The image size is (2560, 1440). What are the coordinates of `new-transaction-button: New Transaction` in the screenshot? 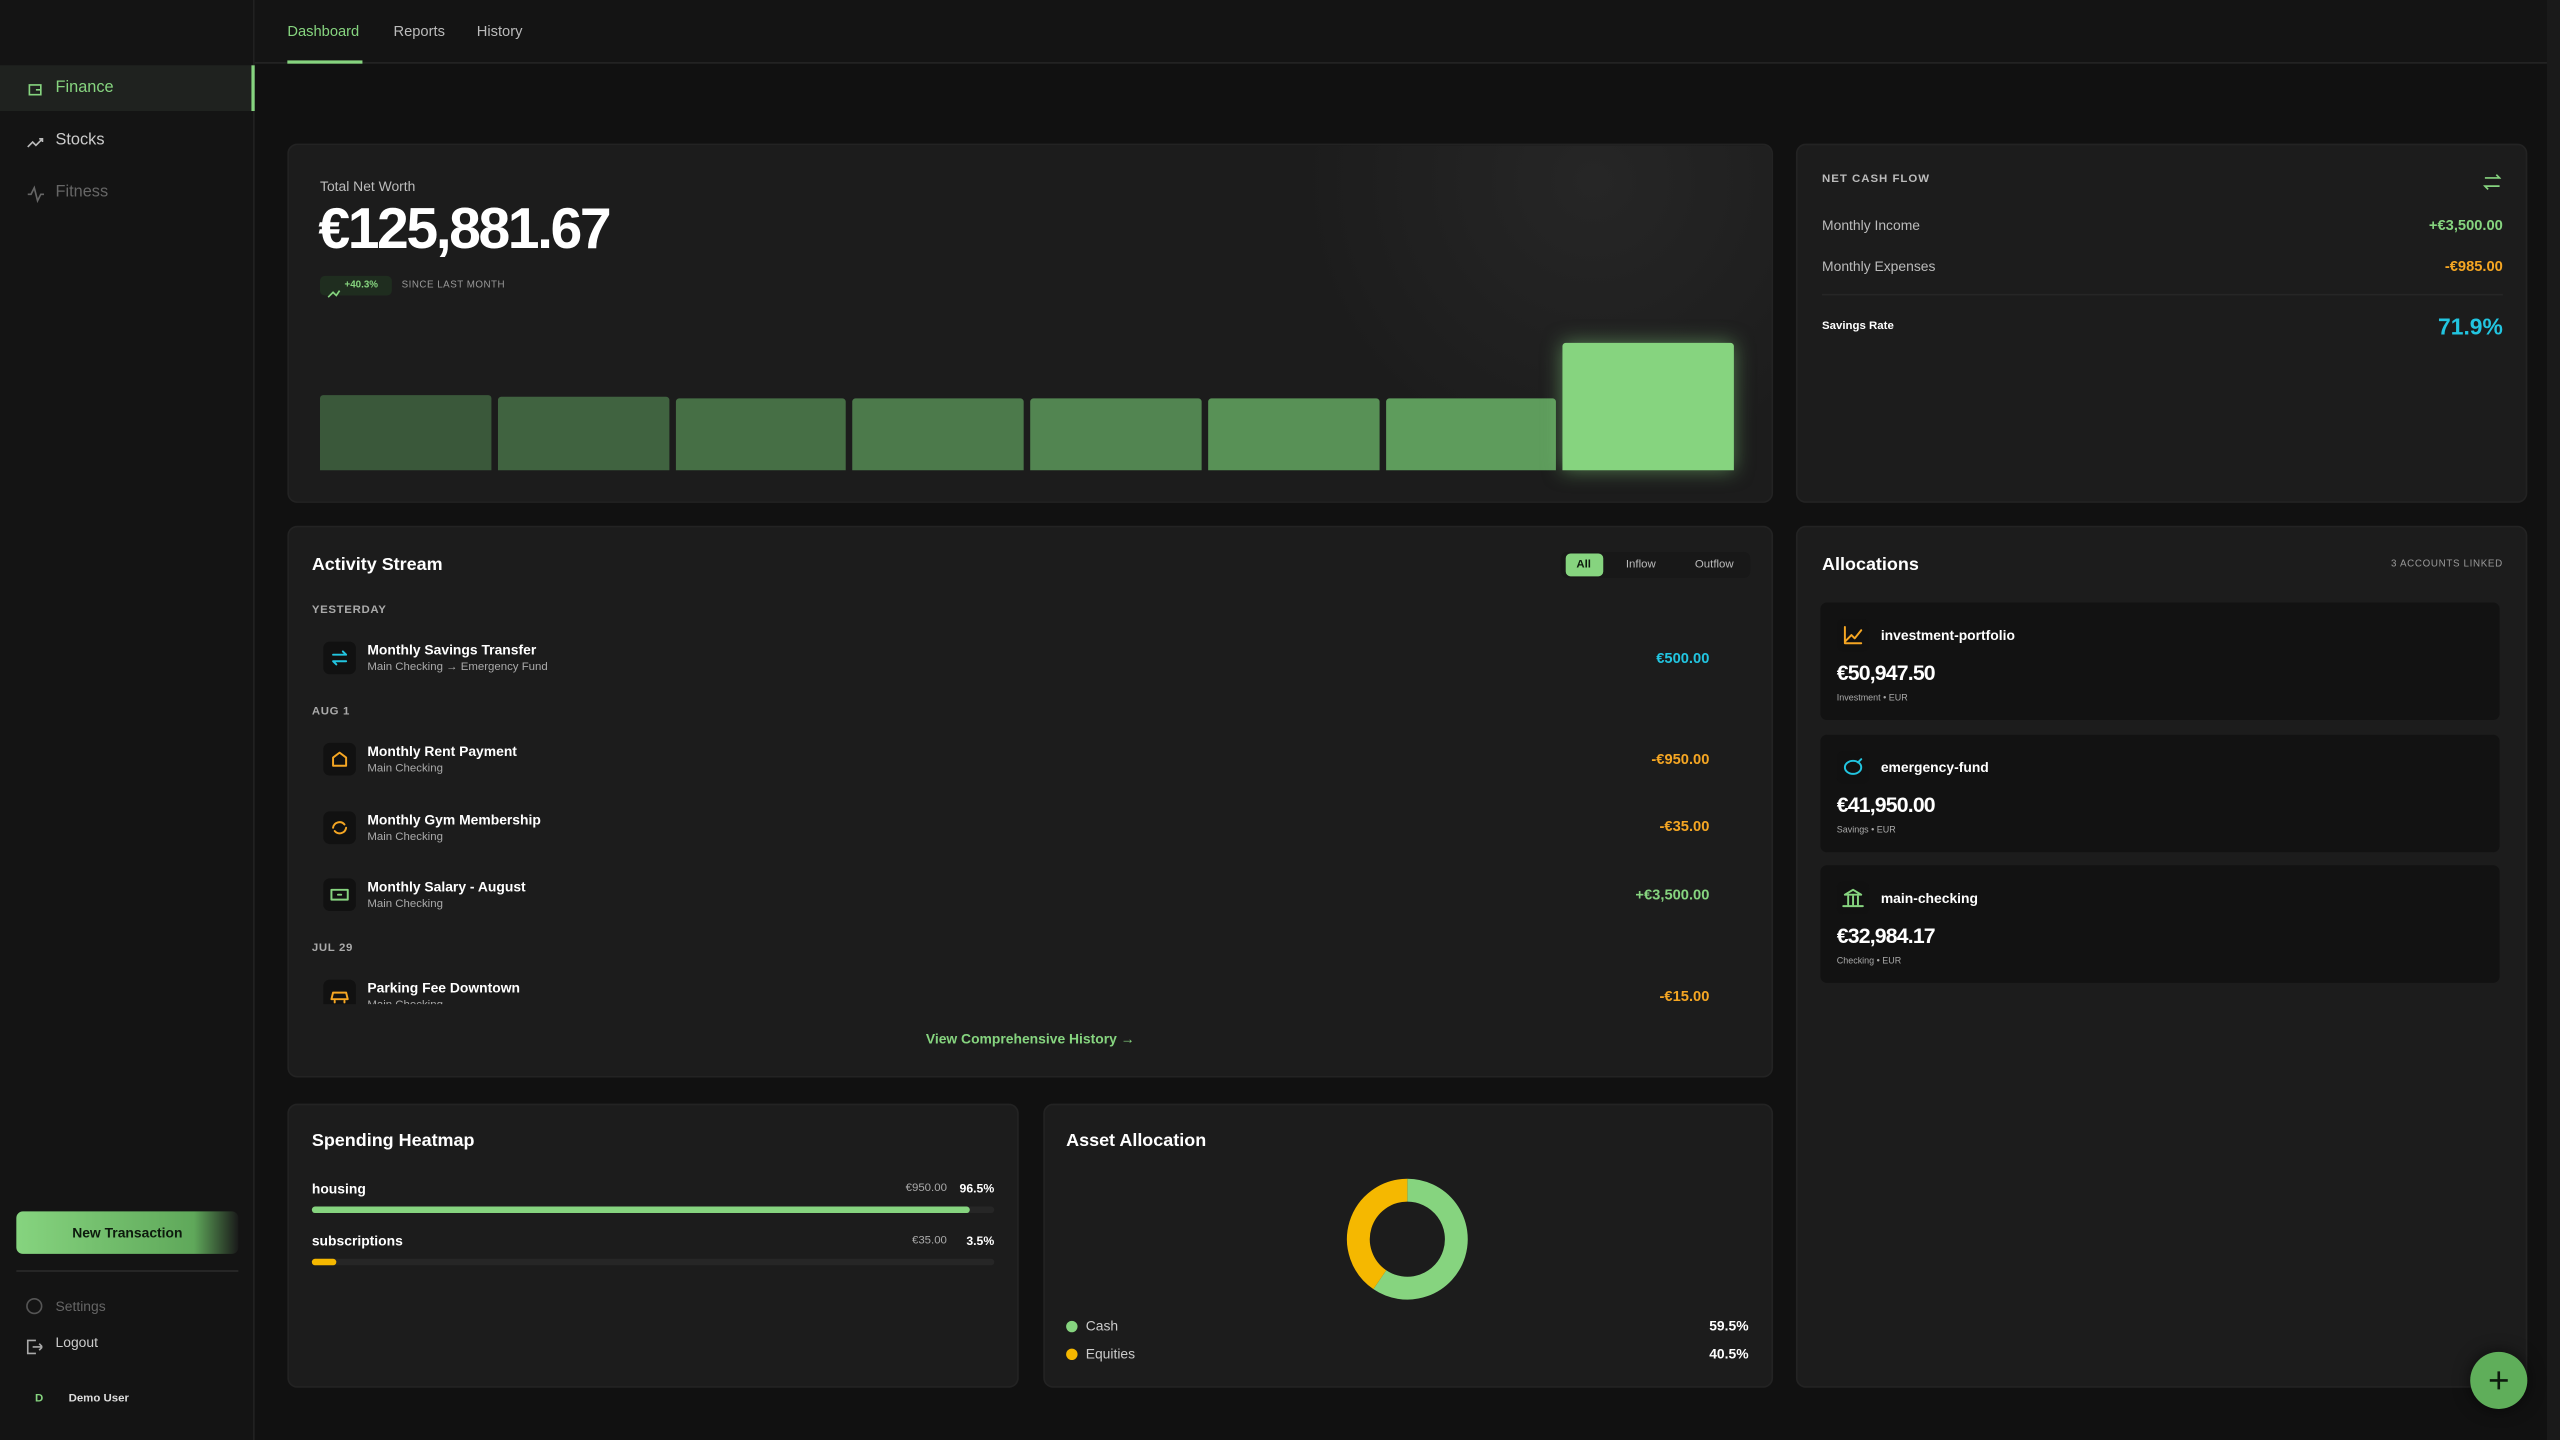 It's located at (127, 1232).